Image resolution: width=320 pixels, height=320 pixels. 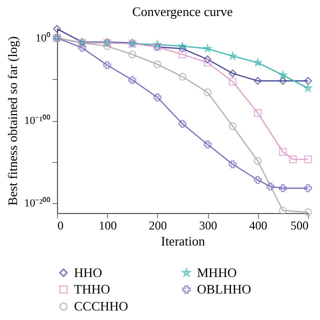 What do you see at coordinates (183, 241) in the screenshot?
I see `x-axis-title: Iteration` at bounding box center [183, 241].